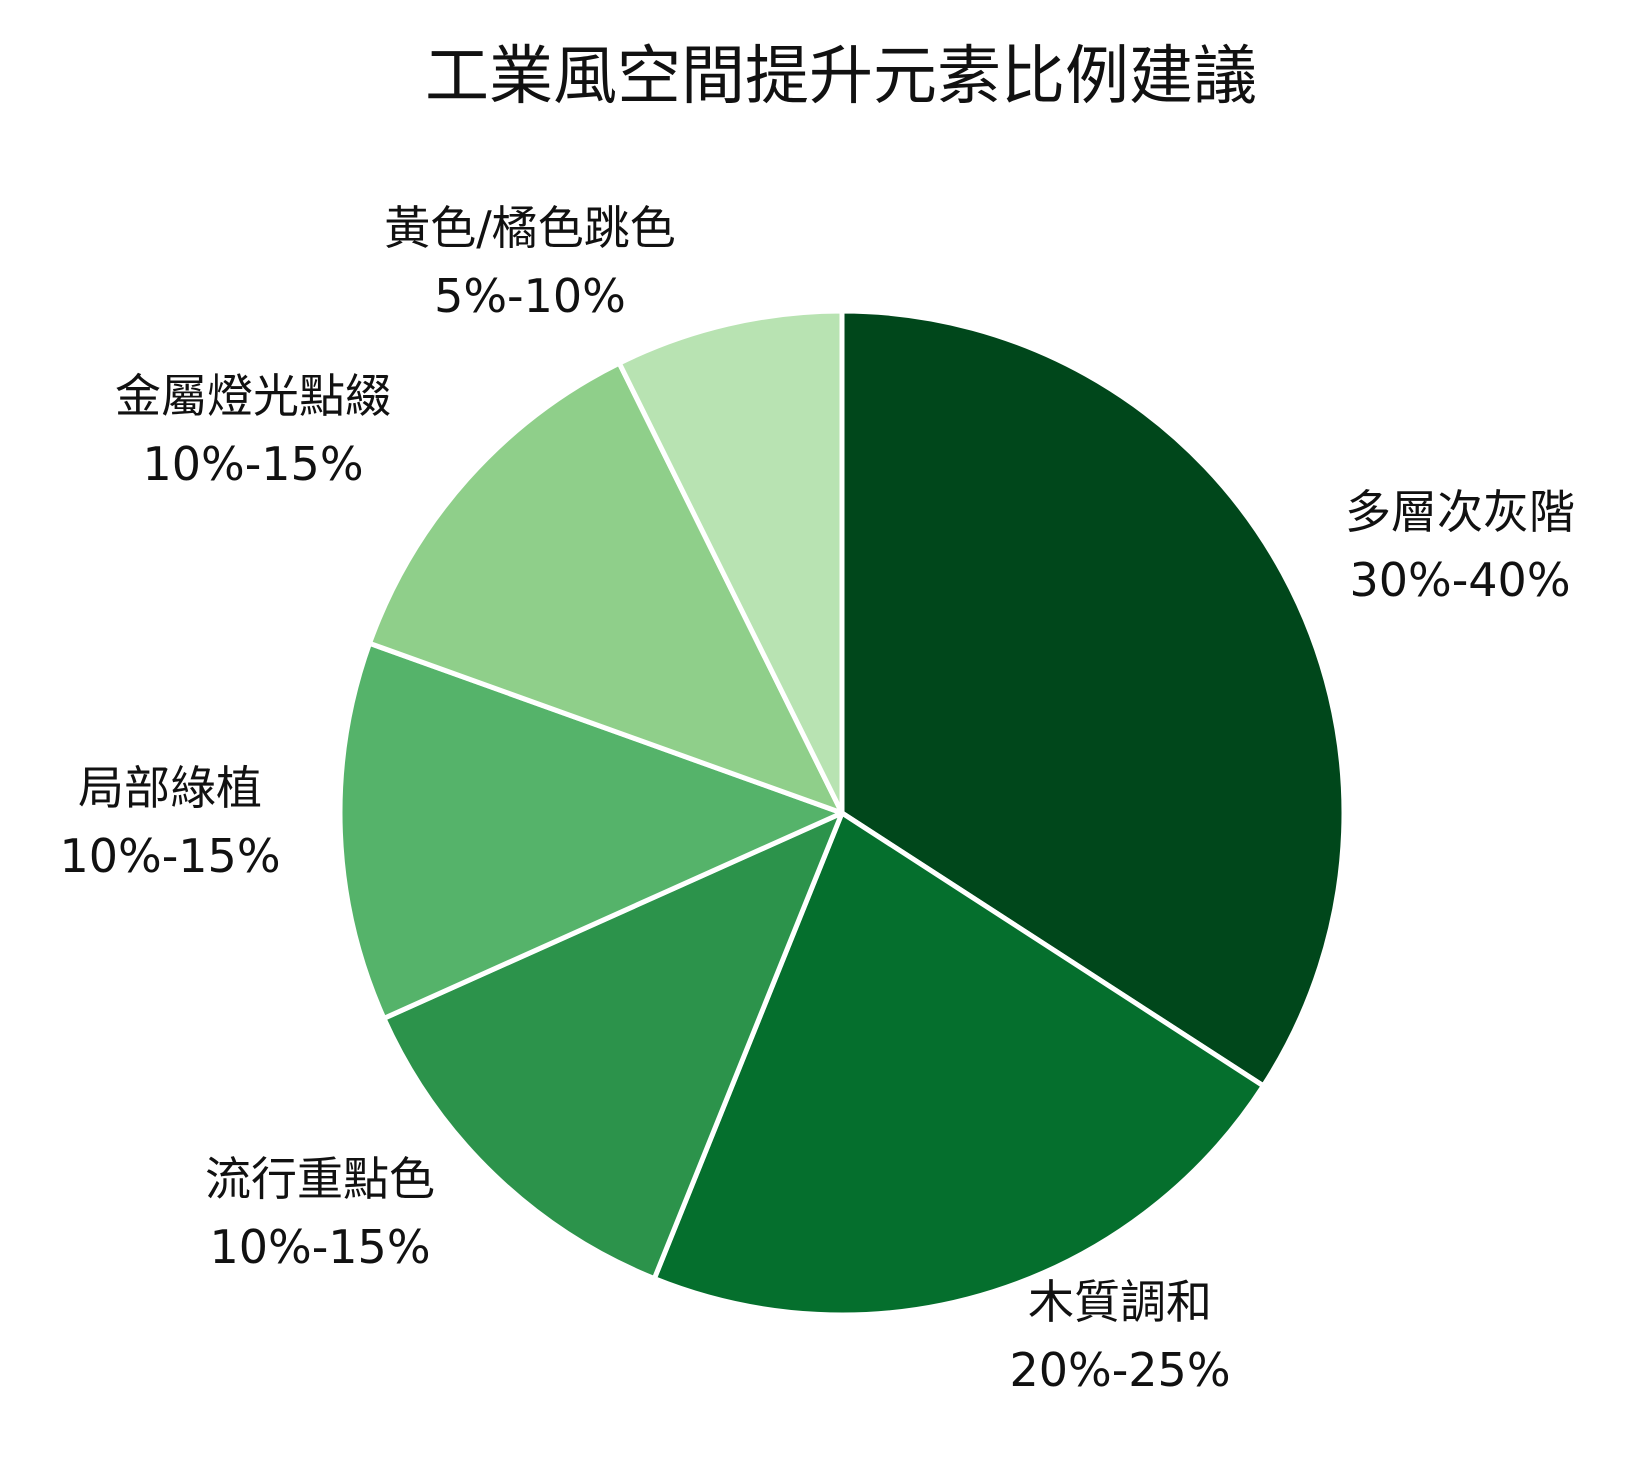  I want to click on slice-range-metal-lighting: 10%-15%, so click(252, 464).